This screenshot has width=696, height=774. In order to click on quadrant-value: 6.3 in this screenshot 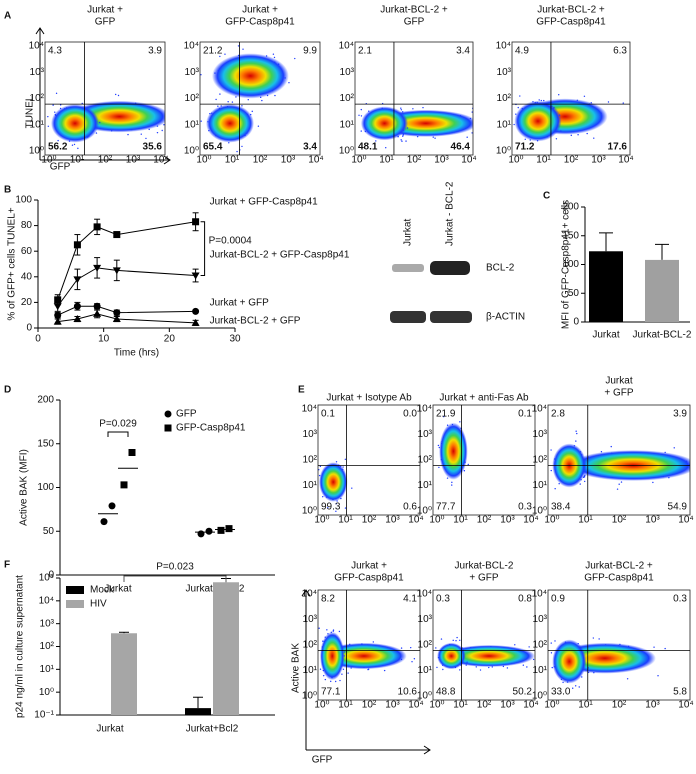, I will do `click(620, 51)`.